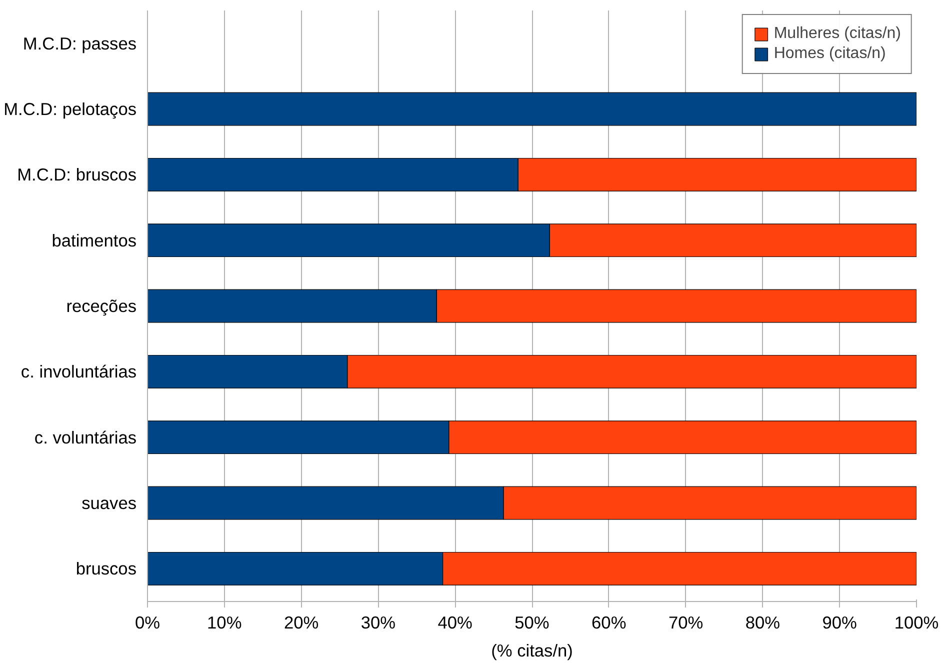 The height and width of the screenshot is (663, 946). Describe the element at coordinates (762, 622) in the screenshot. I see `x-tick-label: 80%` at that location.